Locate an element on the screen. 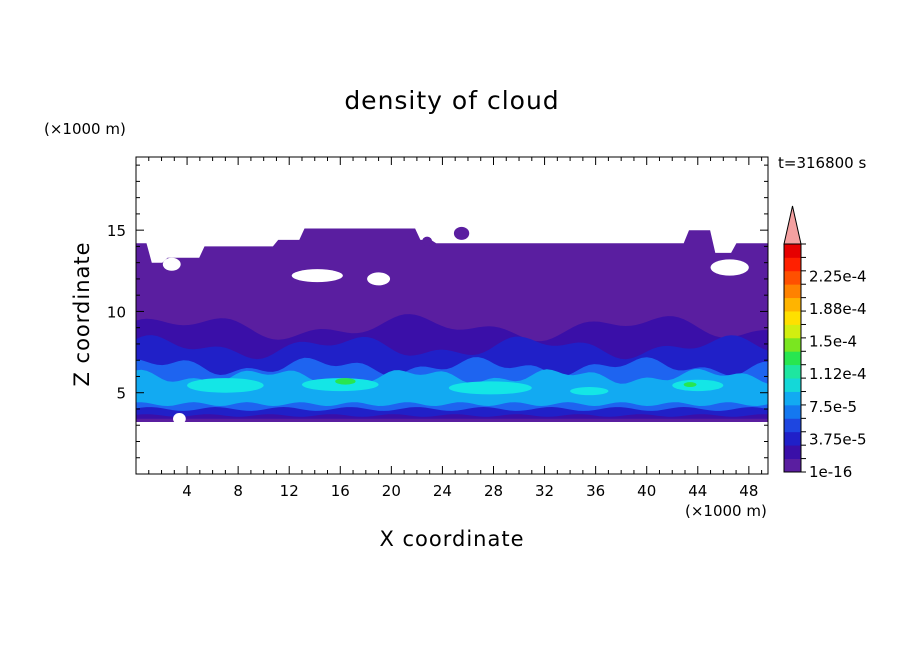 The width and height of the screenshot is (904, 654). chart-title: density of cloud is located at coordinates (452, 100).